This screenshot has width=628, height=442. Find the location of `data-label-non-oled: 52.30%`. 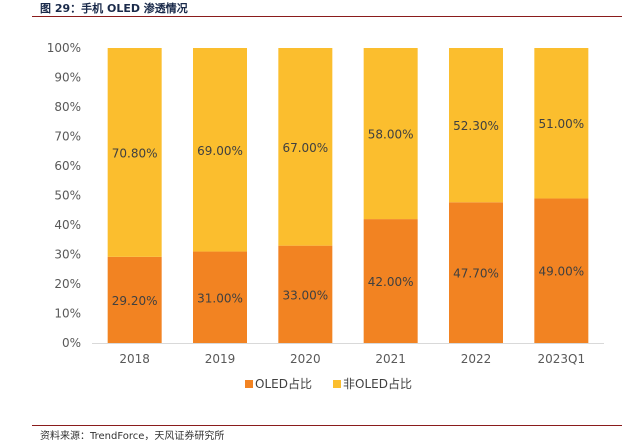

data-label-non-oled: 52.30% is located at coordinates (476, 126).